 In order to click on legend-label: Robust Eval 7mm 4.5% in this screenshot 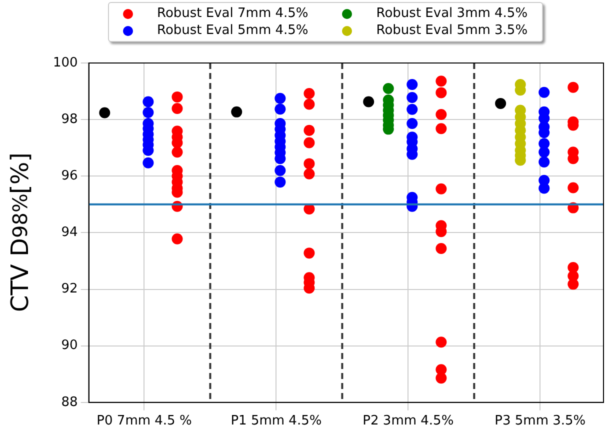, I will do `click(232, 13)`.